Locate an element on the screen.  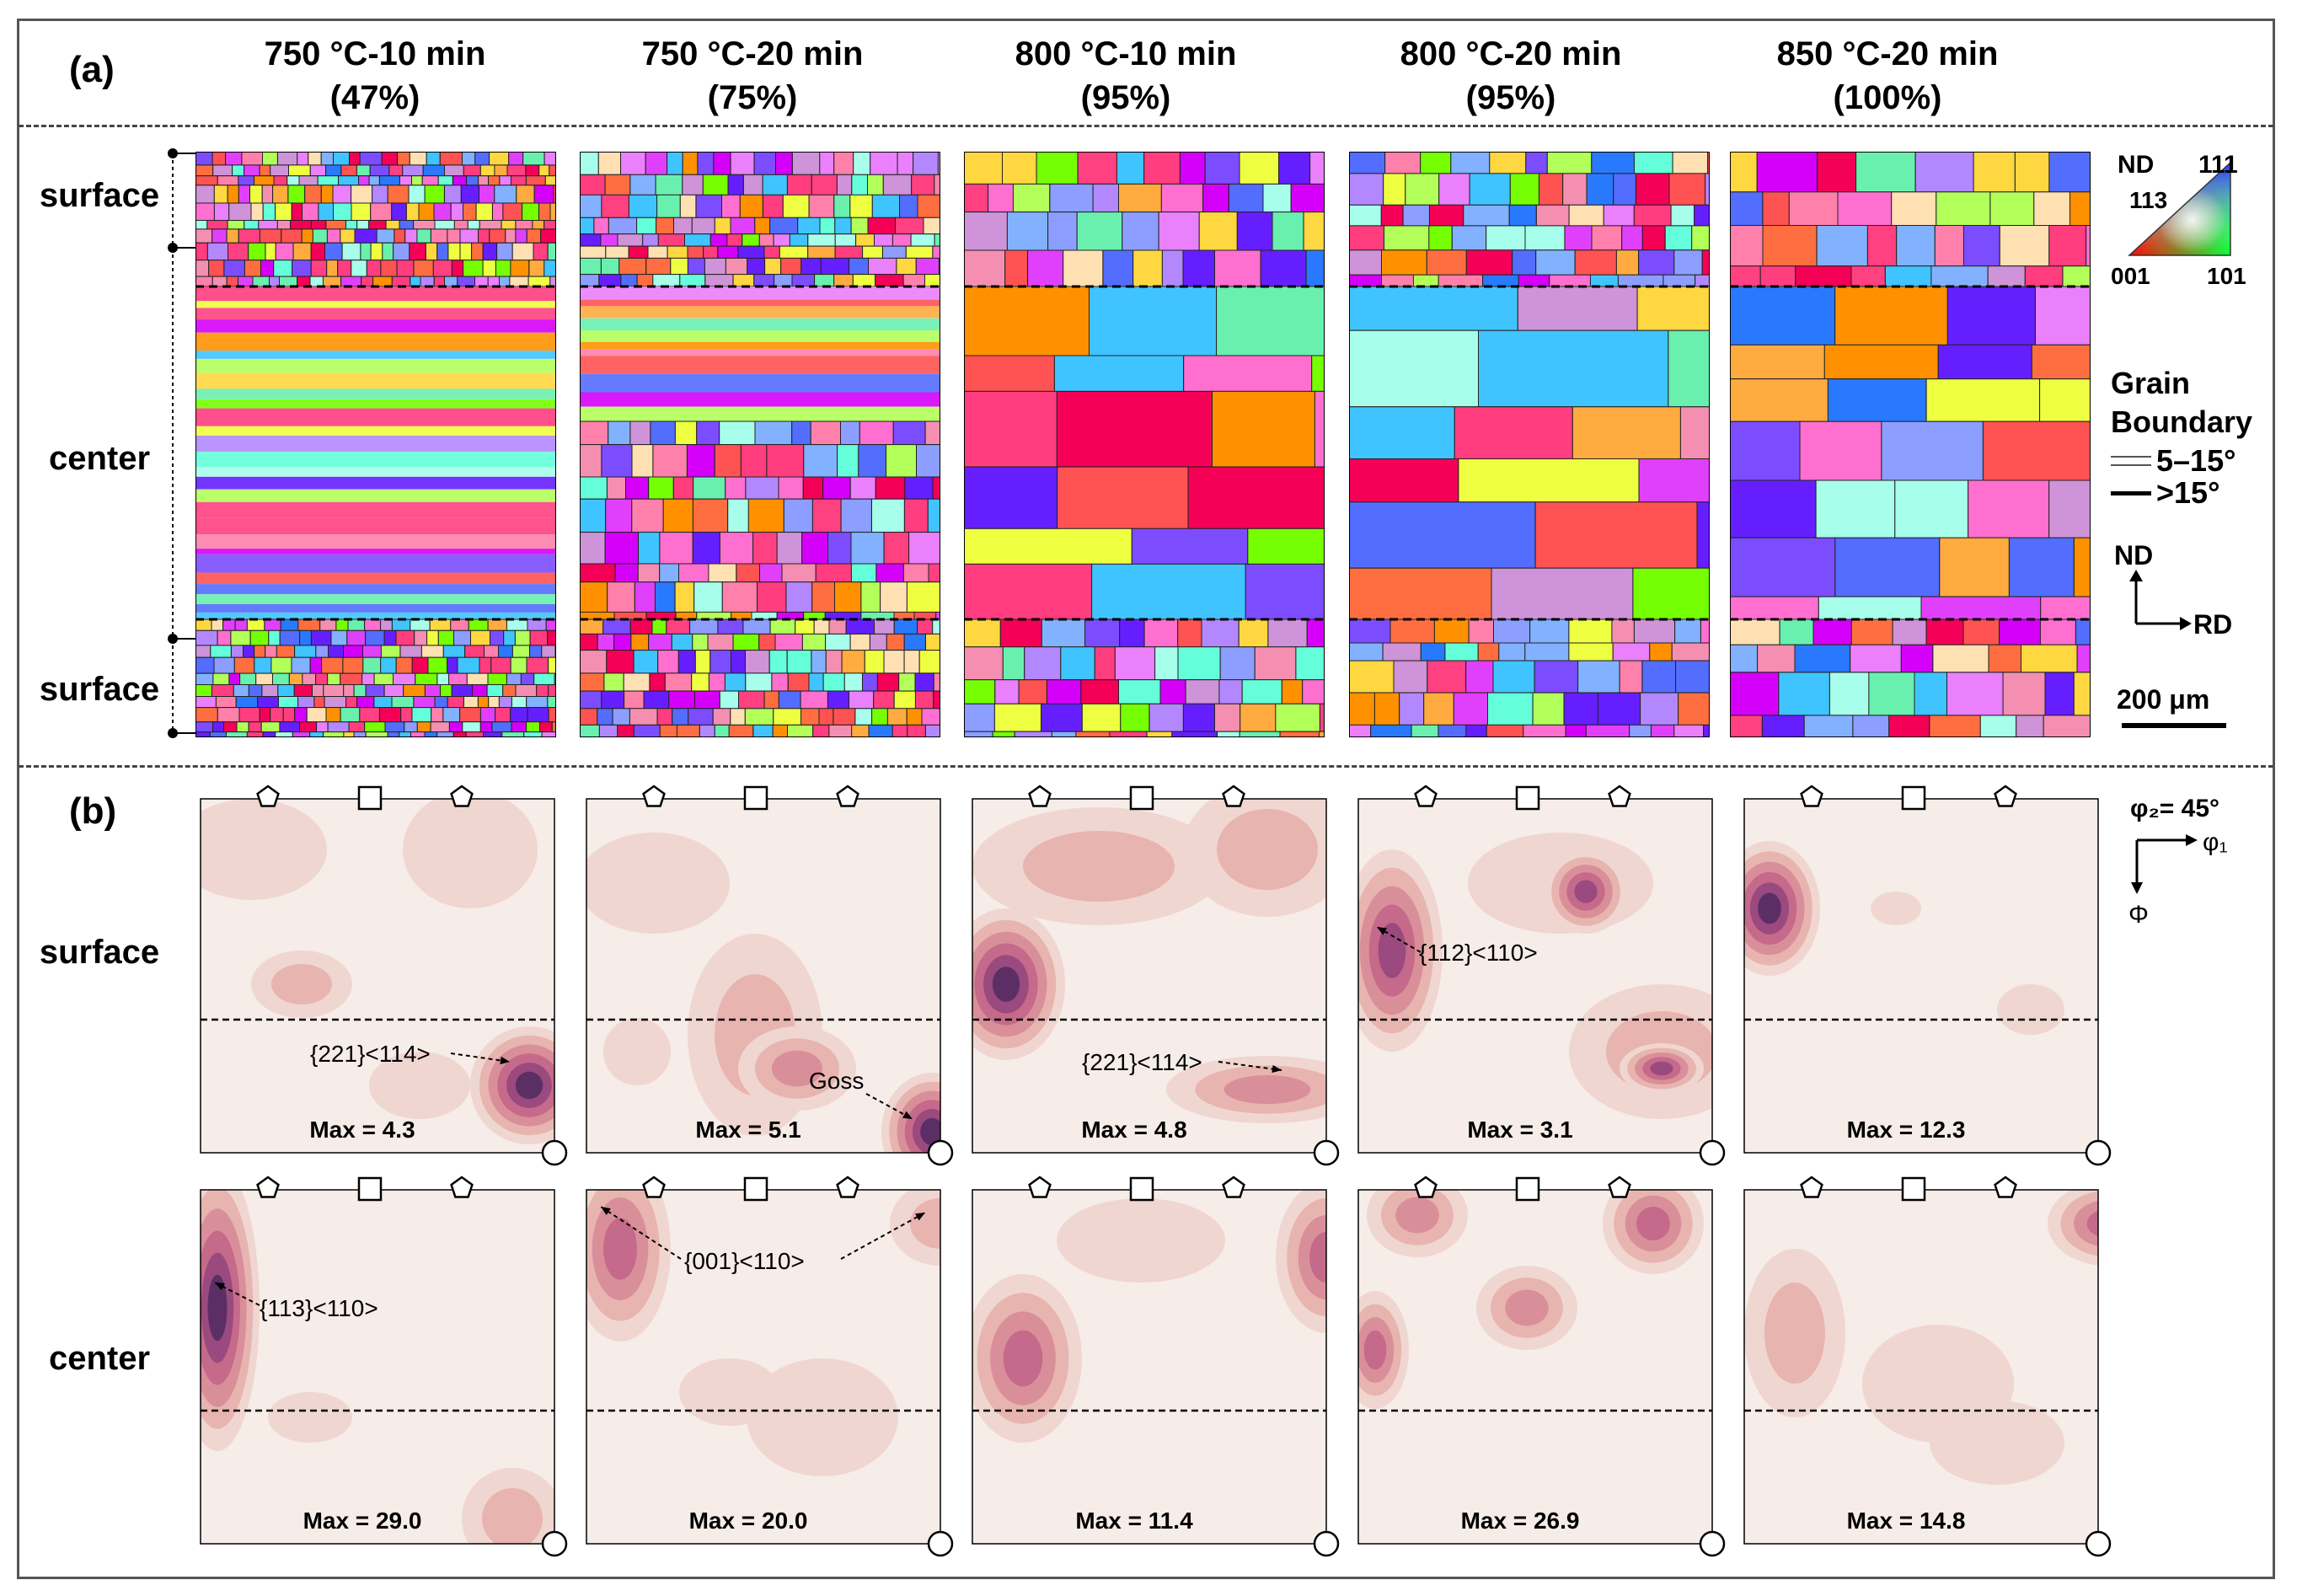
header-divider is located at coordinates (1146, 126).